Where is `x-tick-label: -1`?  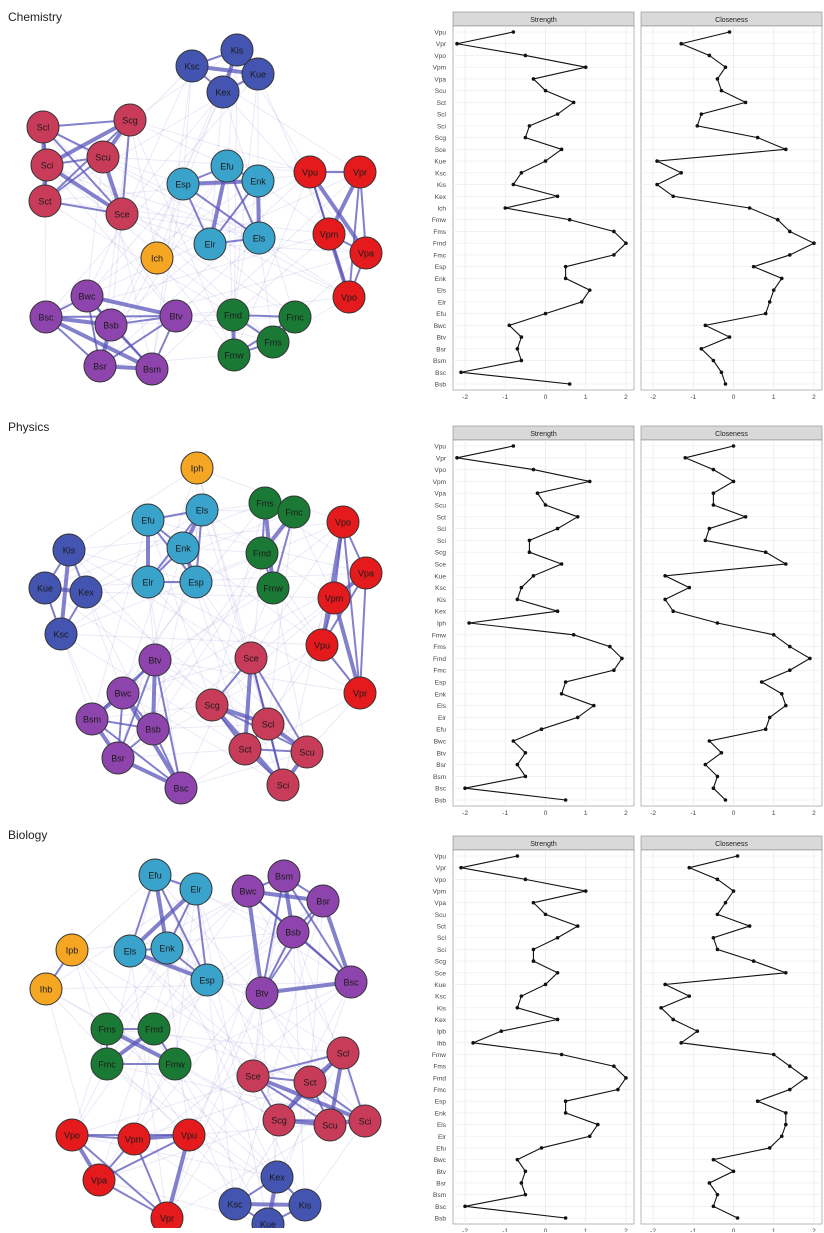
x-tick-label: -1 is located at coordinates (693, 813).